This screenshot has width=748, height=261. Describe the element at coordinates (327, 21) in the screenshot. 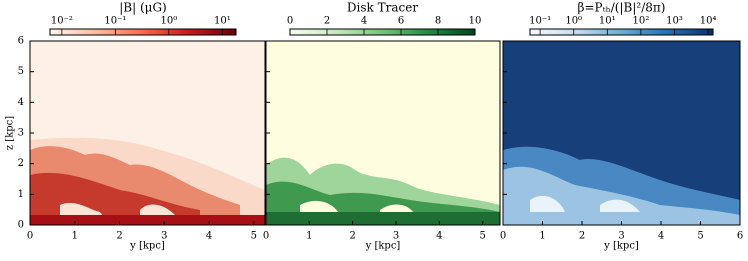

I see `colorbar-tick-label: 2` at that location.